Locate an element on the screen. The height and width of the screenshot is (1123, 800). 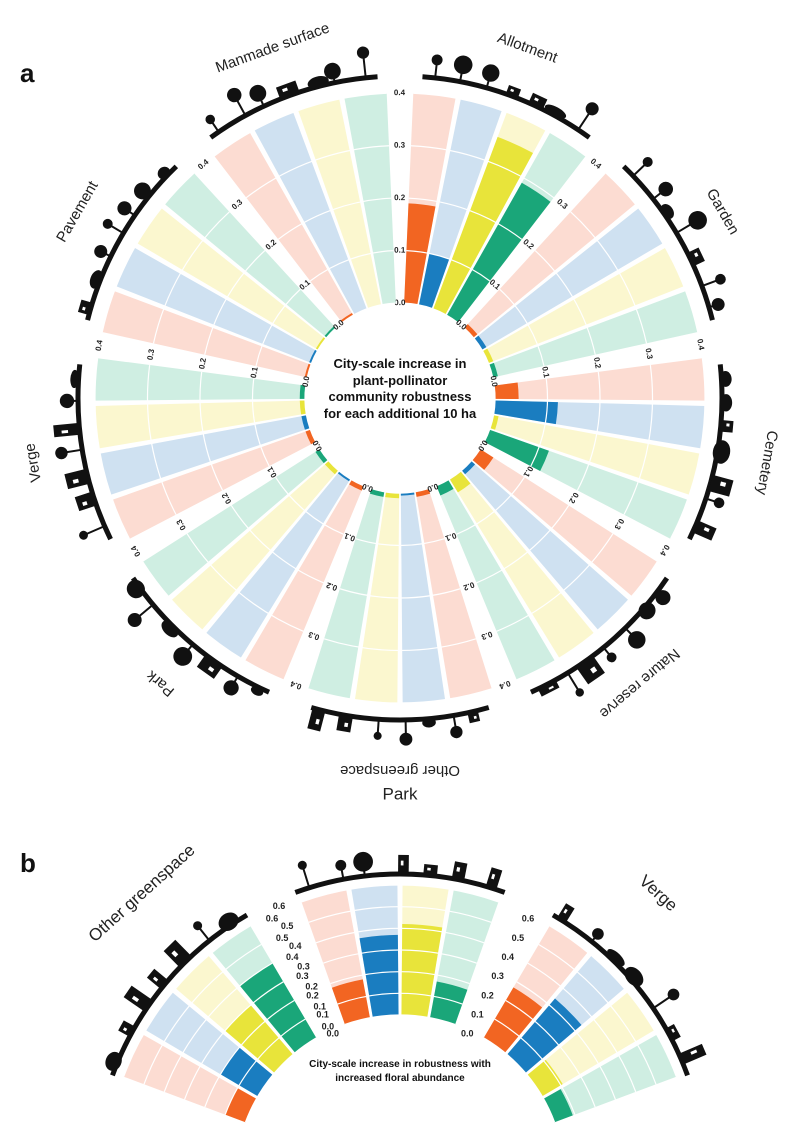
category-label: Manmade surface is located at coordinates (272, 47).